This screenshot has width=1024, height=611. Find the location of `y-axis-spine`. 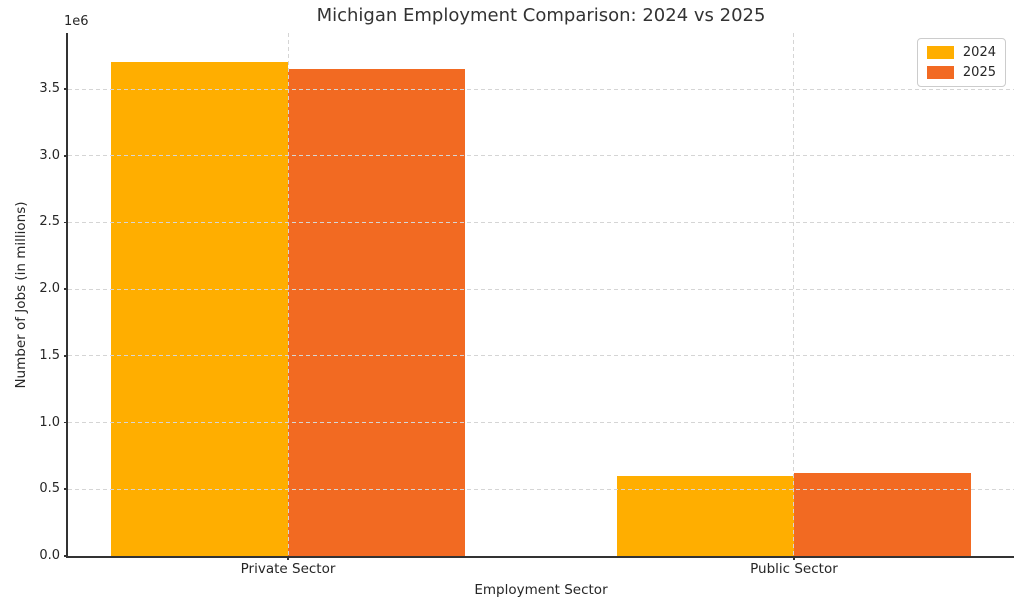

y-axis-spine is located at coordinates (67, 295).